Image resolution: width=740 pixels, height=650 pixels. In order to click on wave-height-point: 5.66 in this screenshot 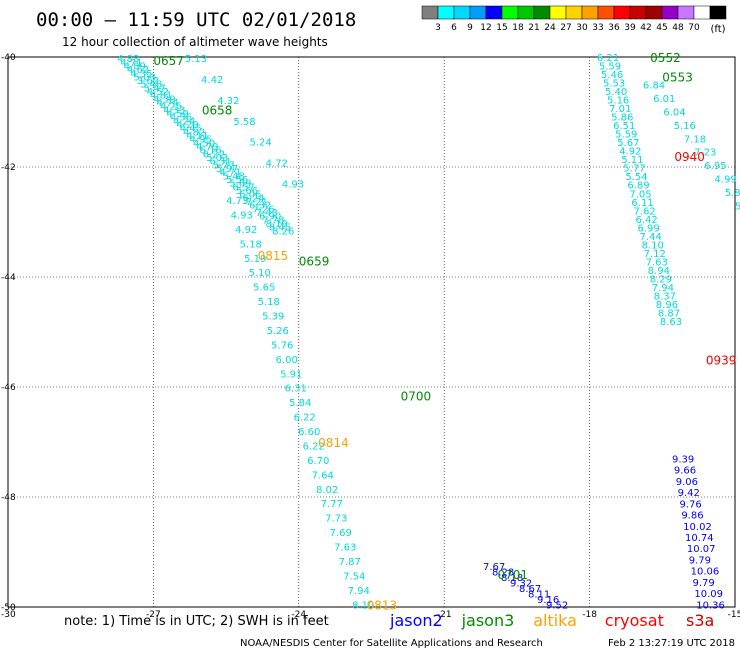, I will do `click(247, 191)`.